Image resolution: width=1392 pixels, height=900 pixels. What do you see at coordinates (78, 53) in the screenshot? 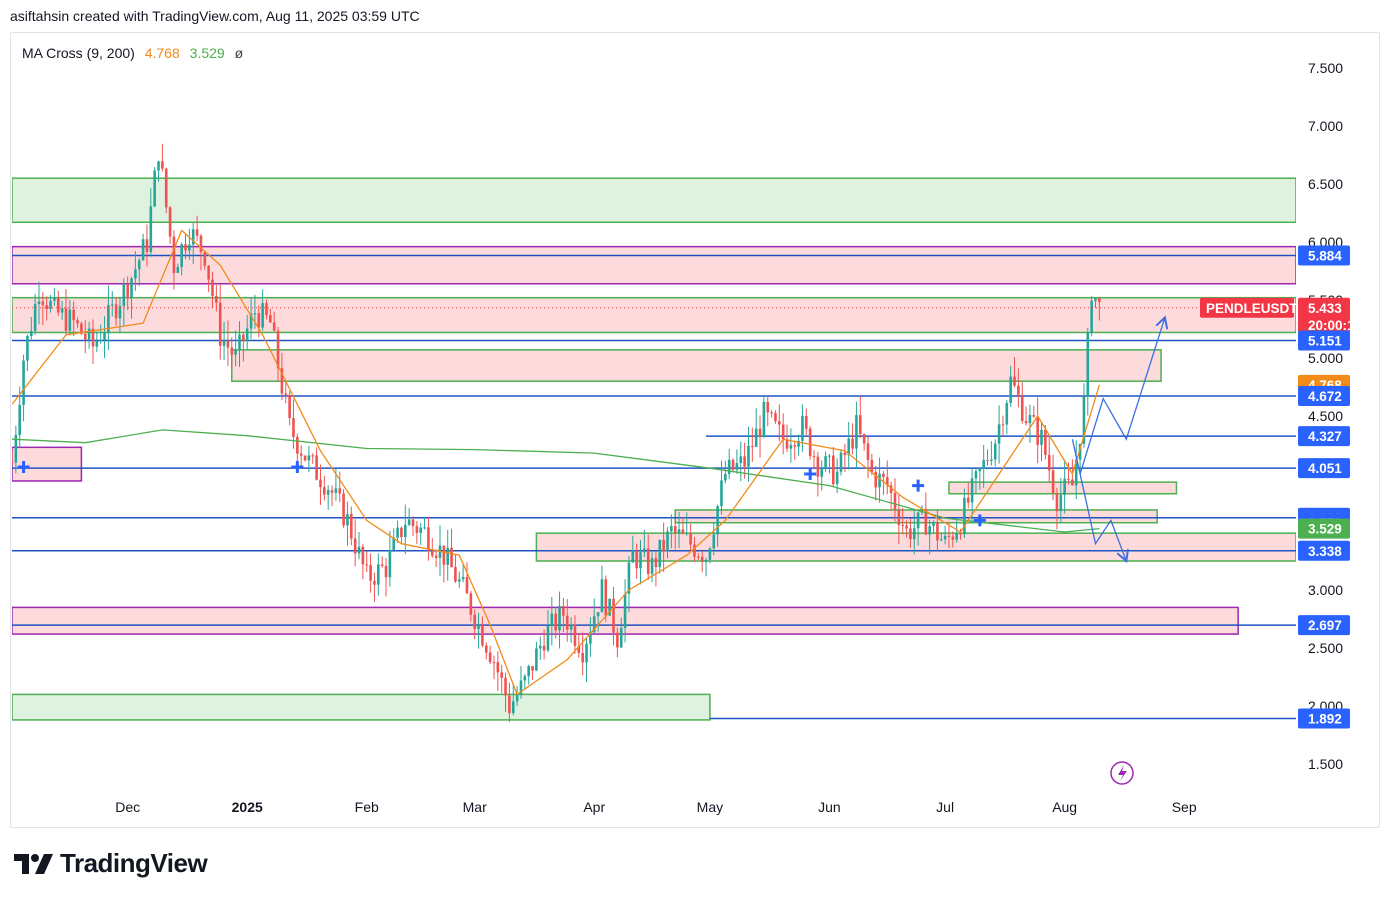
I see `indicator-name: MA Cross (9, 200)` at bounding box center [78, 53].